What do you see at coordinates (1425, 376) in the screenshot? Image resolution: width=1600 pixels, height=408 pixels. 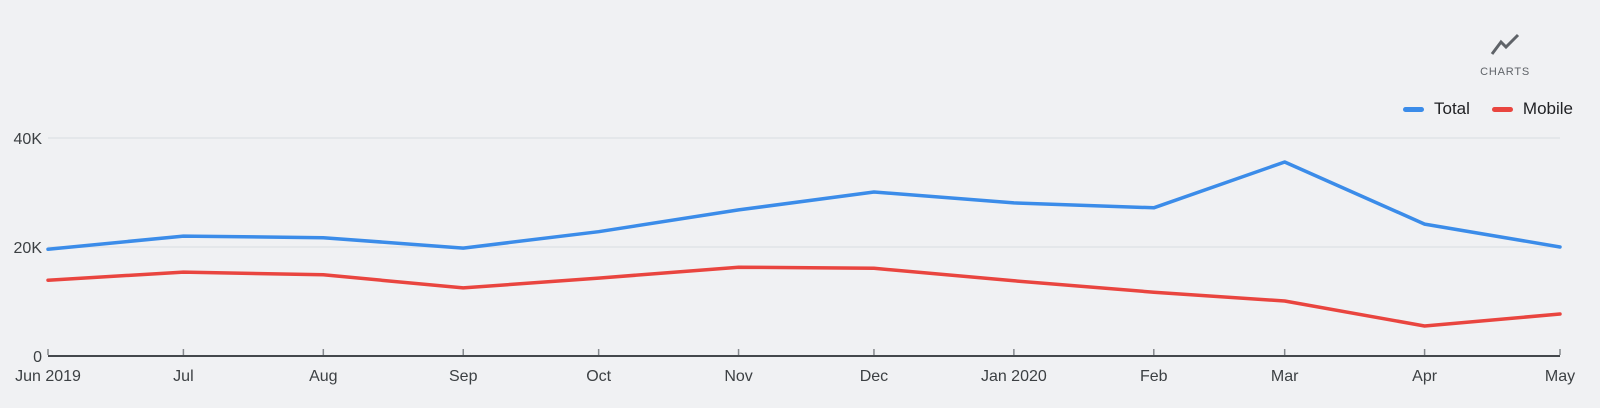 I see `x-tick-label: Apr` at bounding box center [1425, 376].